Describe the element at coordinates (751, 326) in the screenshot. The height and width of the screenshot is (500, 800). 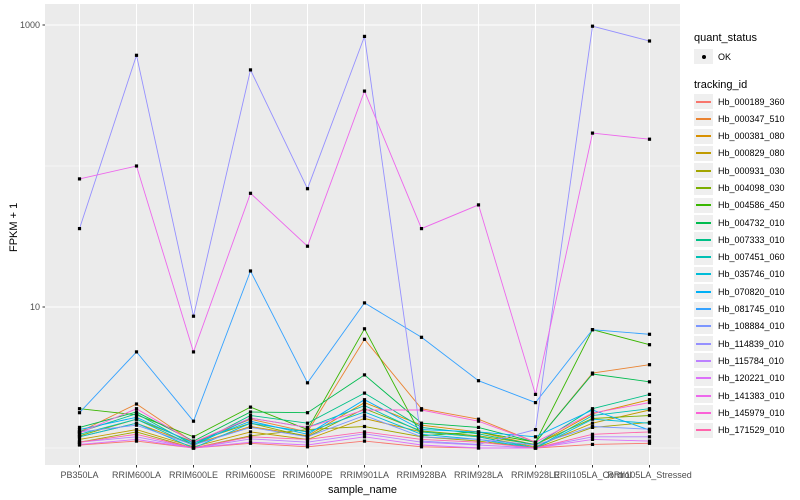
I see `legend-item-label: Hb_108884_010` at that location.